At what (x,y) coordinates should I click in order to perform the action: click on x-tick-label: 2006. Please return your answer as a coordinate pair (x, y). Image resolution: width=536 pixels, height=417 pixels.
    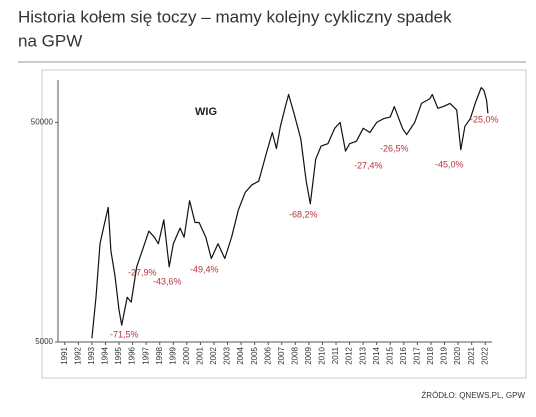
    Looking at the image, I should click on (267, 355).